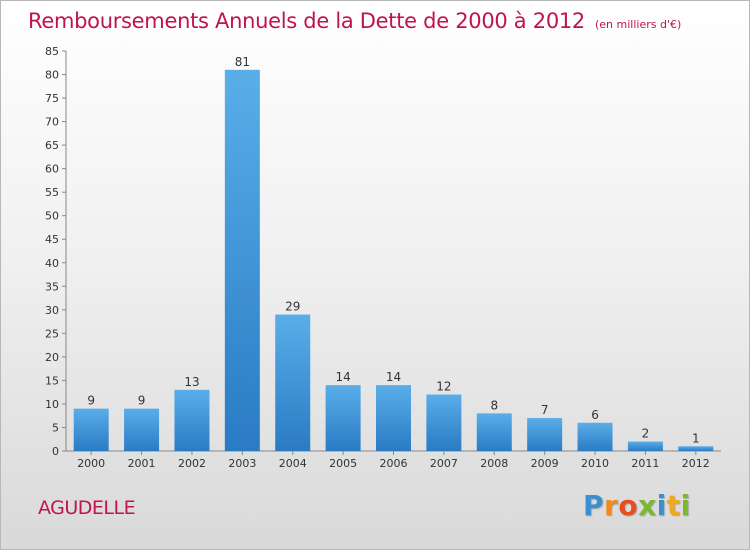 This screenshot has width=750, height=550. I want to click on logo-letter: r, so click(611, 505).